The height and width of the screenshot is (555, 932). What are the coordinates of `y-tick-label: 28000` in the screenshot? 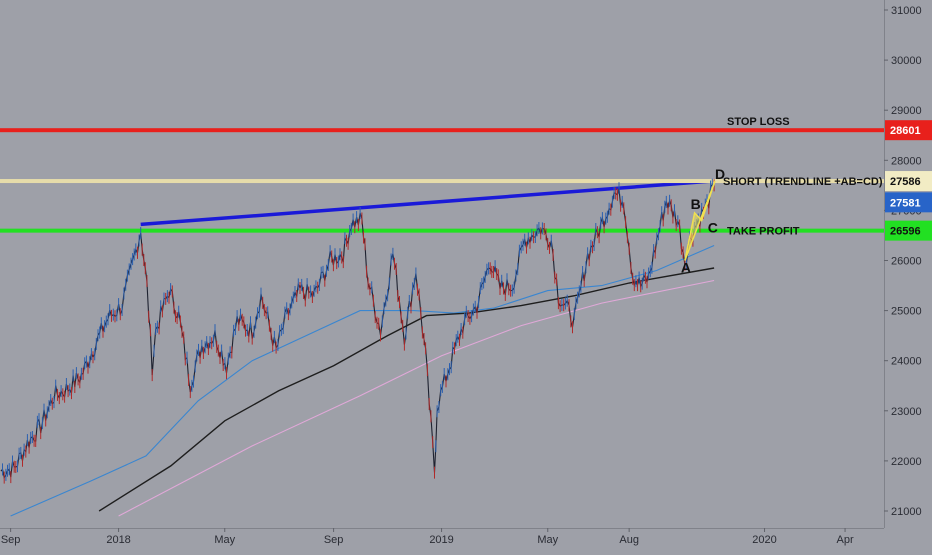 It's located at (906, 161).